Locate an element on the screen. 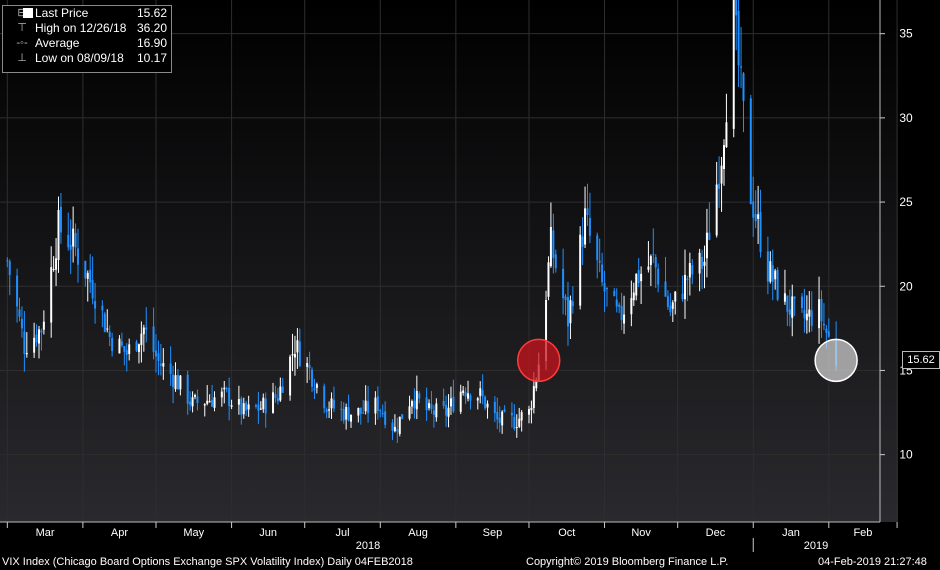 This screenshot has width=940, height=570. y-tick-label-10: 10 is located at coordinates (906, 455).